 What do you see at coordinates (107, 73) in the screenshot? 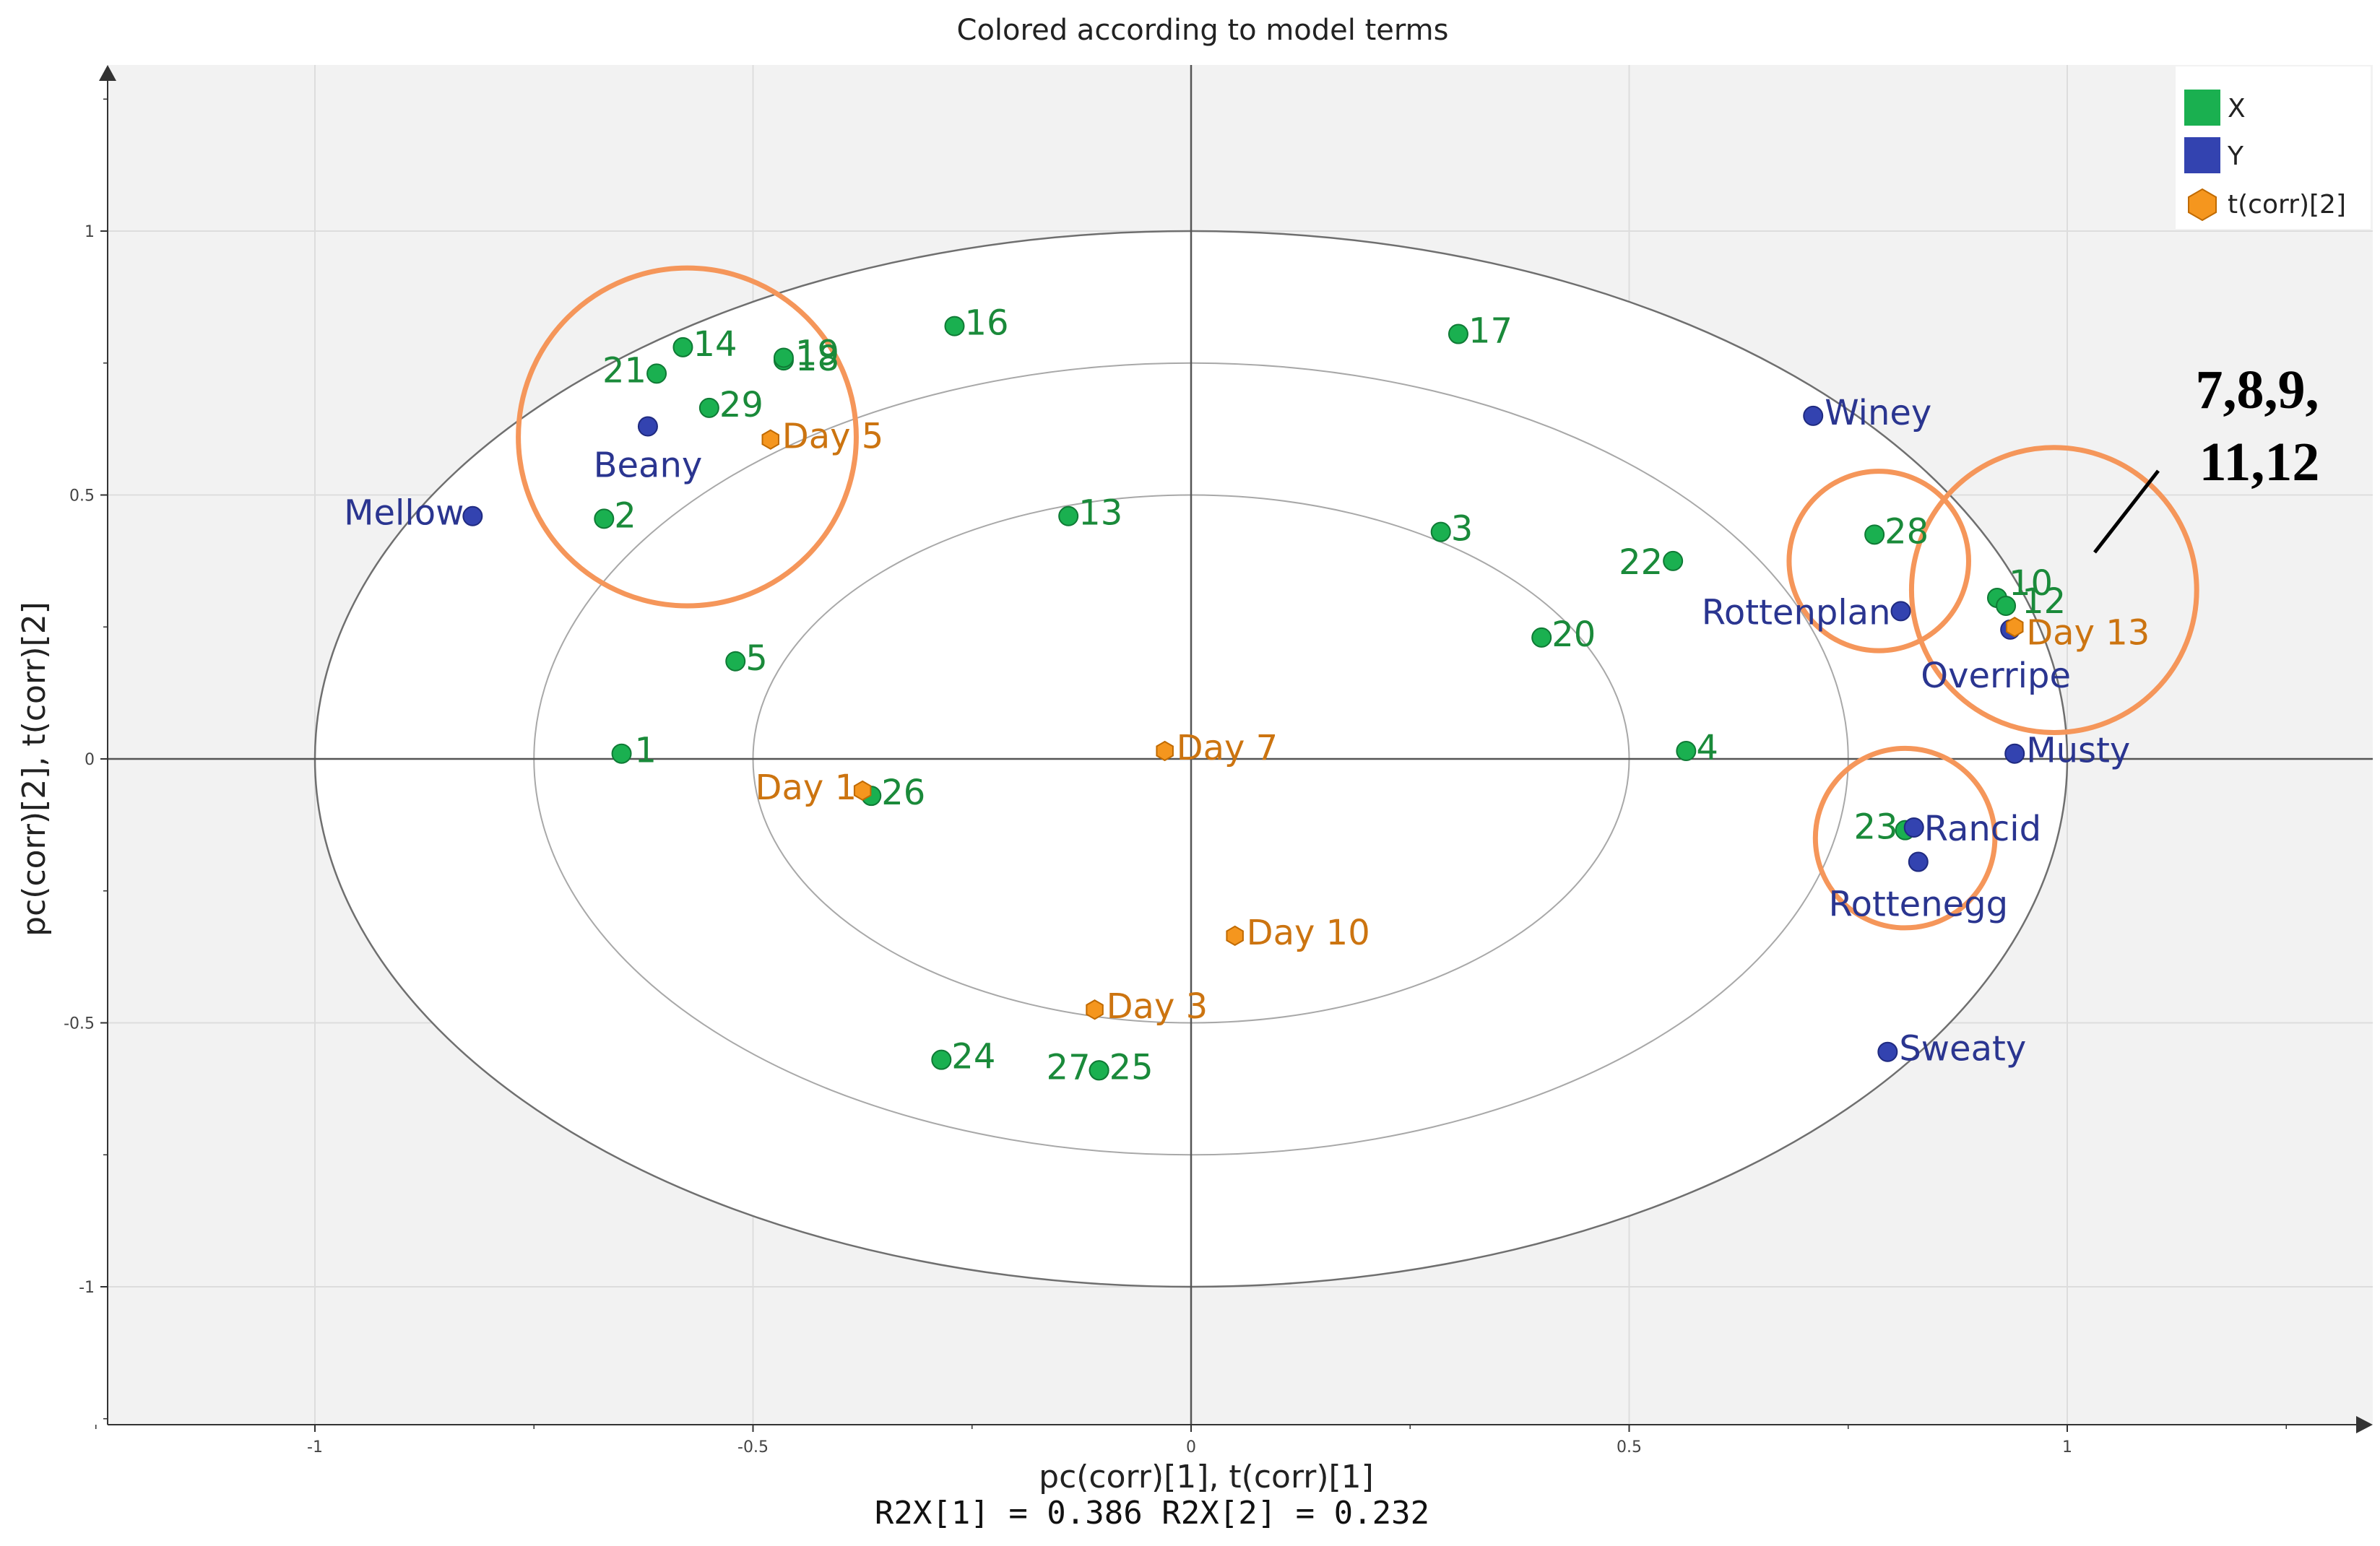
I see `y-axis-arrow-icon` at bounding box center [107, 73].